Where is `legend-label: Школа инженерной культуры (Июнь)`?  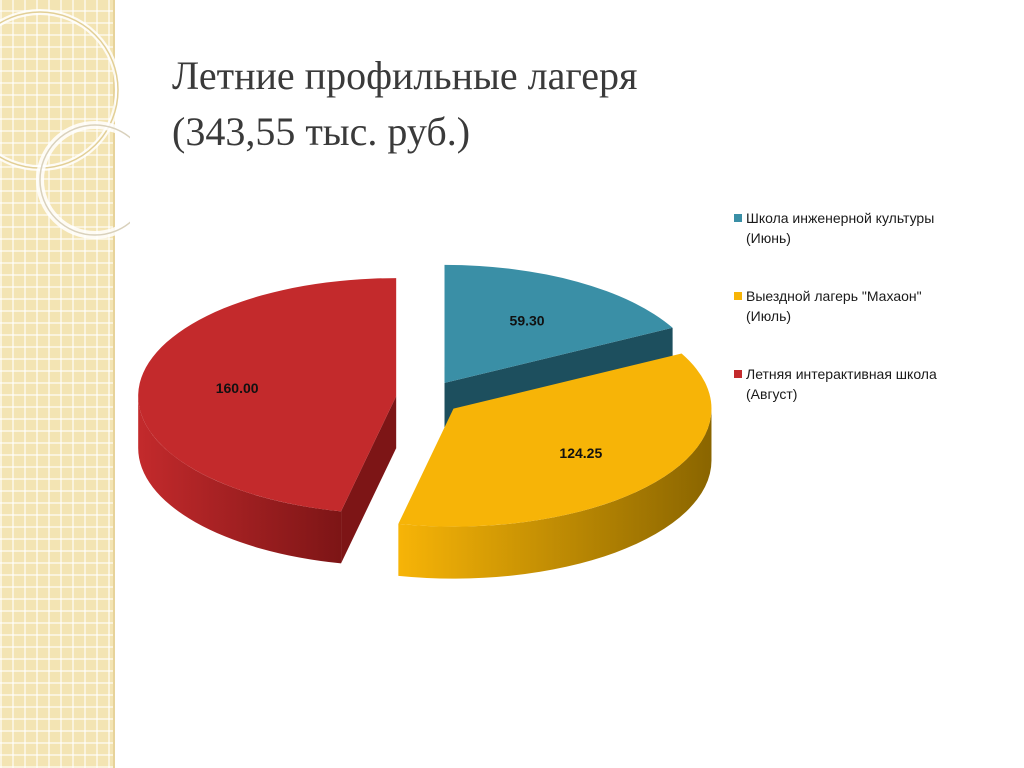 legend-label: Школа инженерной культуры (Июнь) is located at coordinates (840, 228).